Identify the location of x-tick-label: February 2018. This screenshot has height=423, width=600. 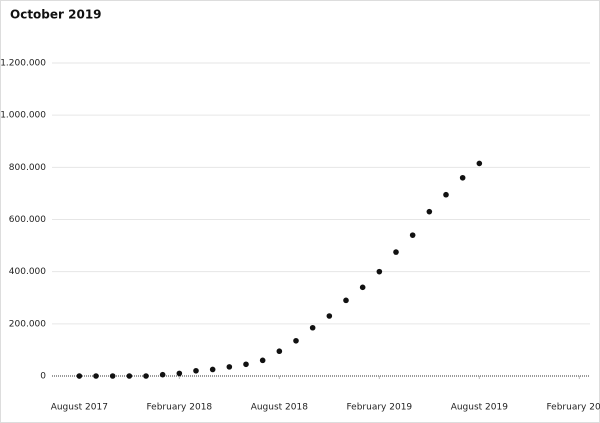
(180, 408).